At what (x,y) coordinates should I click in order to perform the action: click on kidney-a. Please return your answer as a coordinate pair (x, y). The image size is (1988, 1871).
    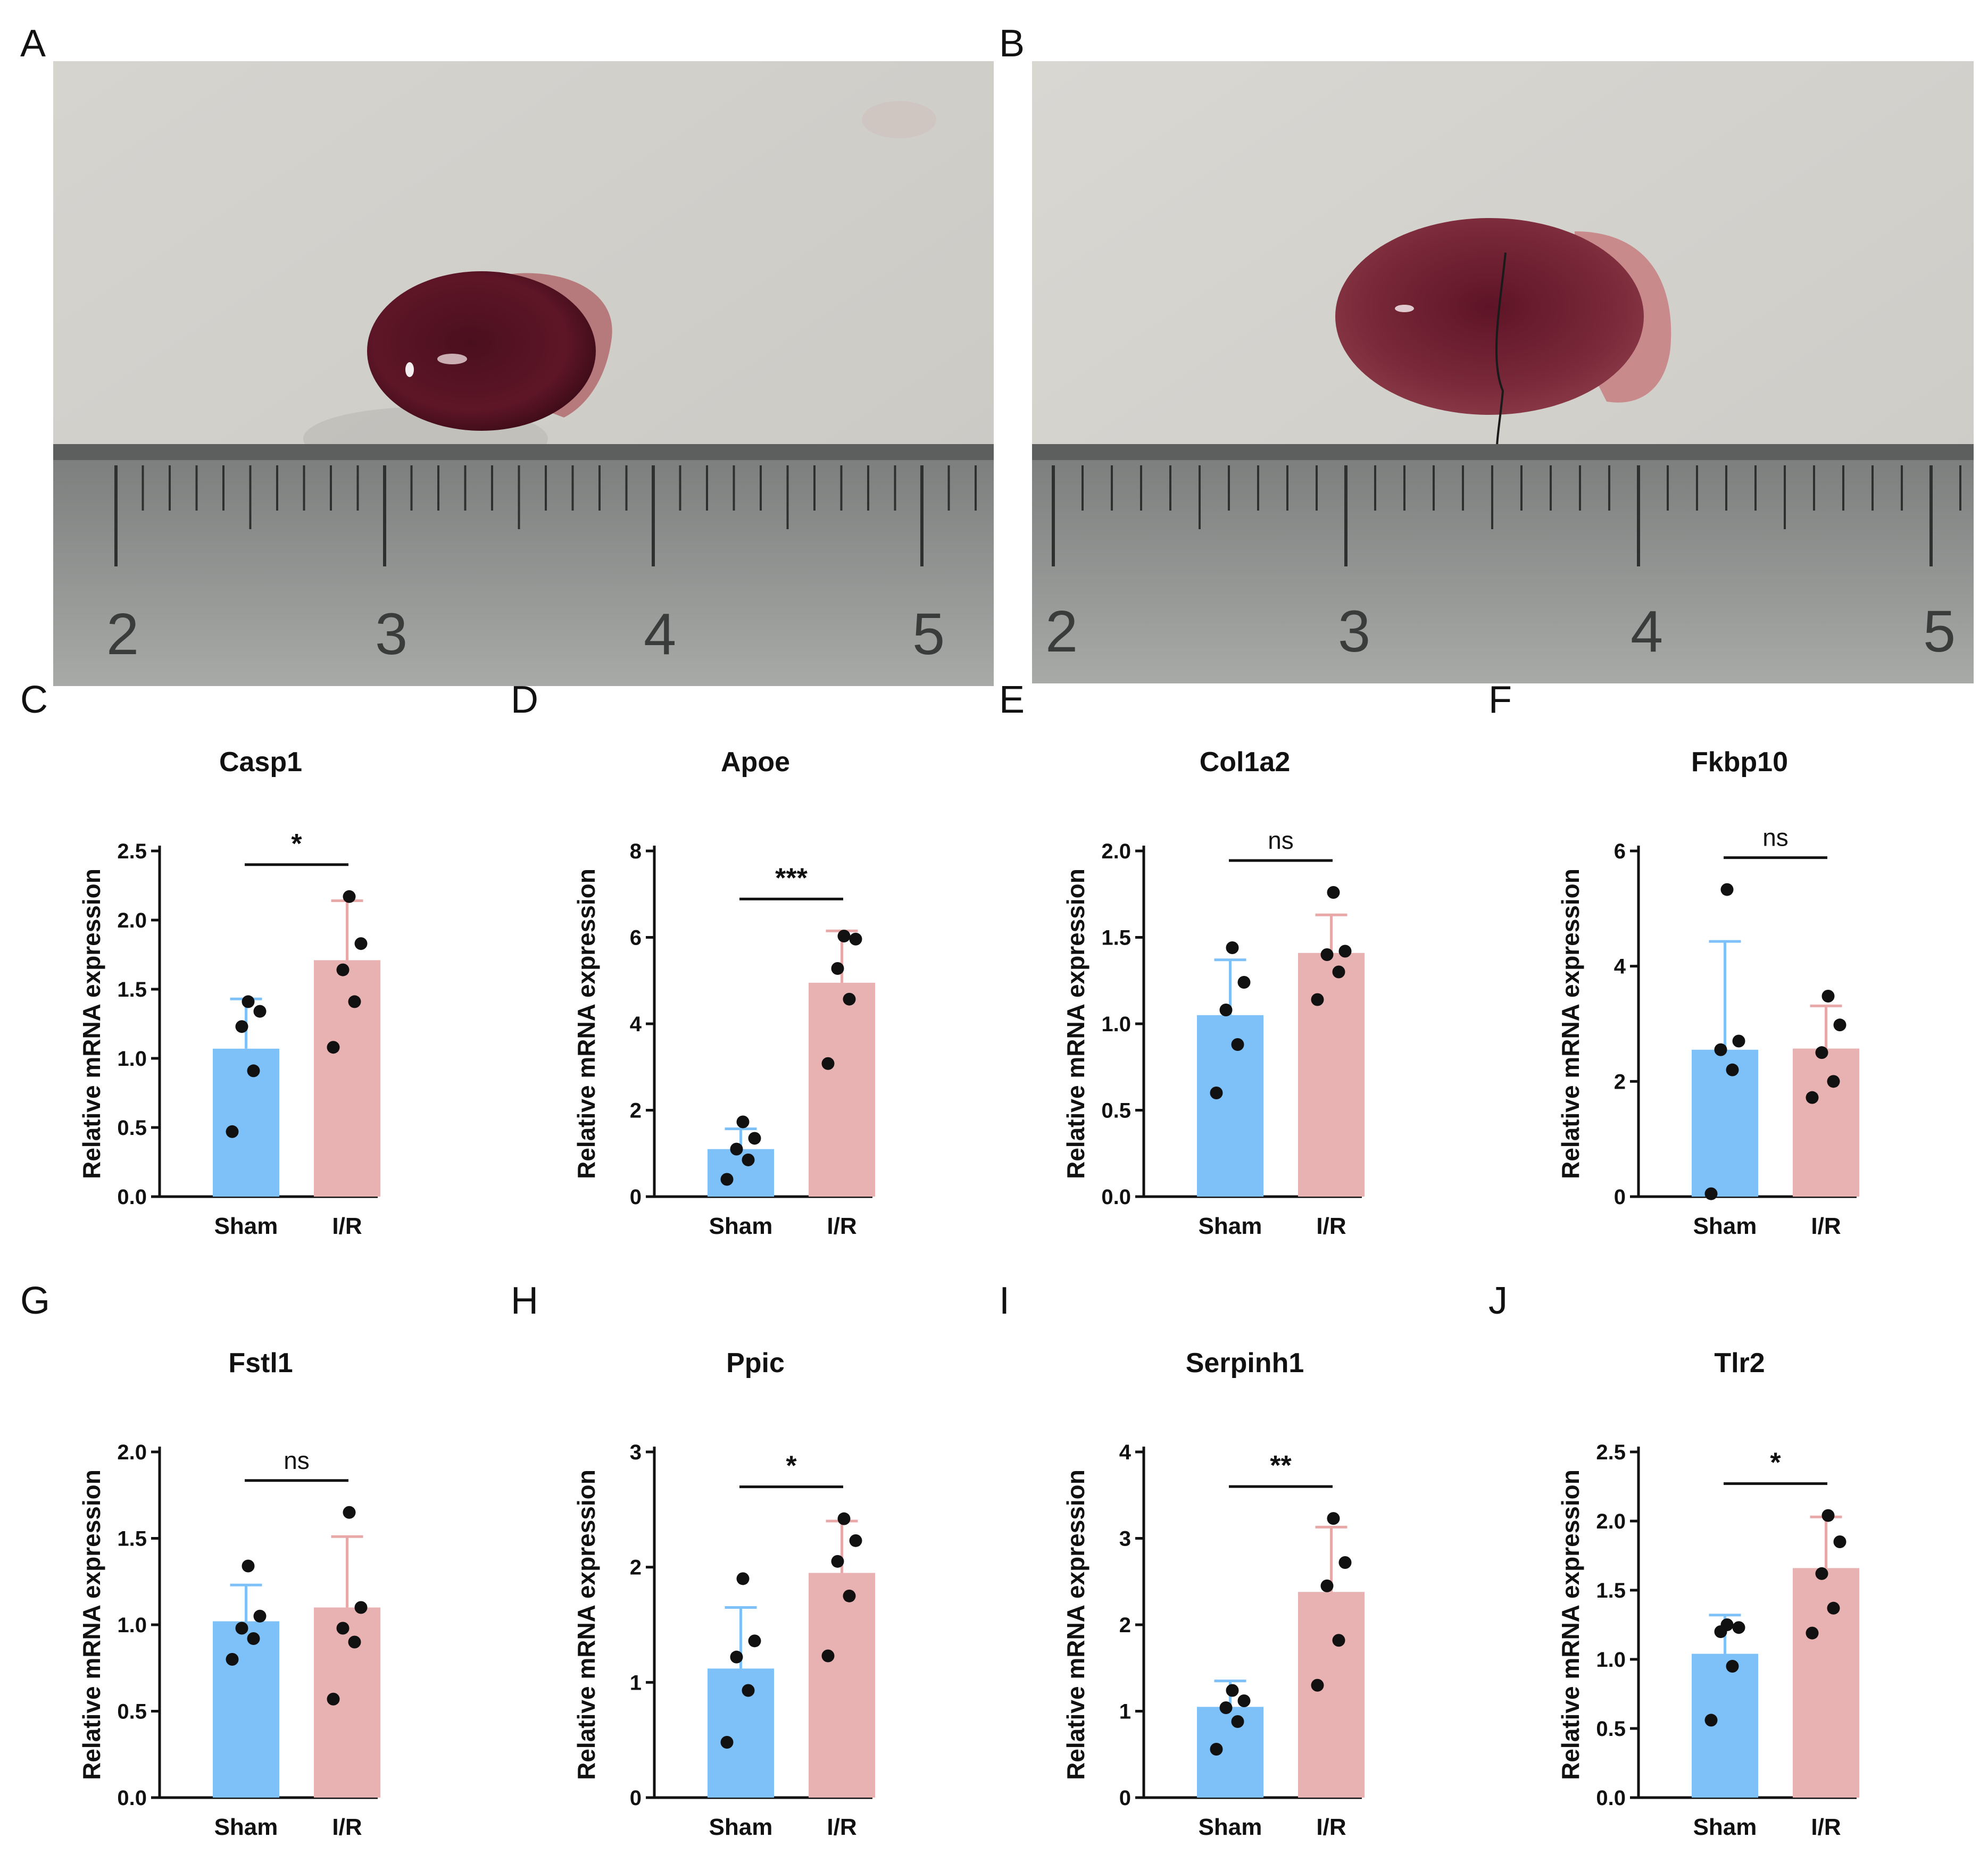
    Looking at the image, I should click on (481, 351).